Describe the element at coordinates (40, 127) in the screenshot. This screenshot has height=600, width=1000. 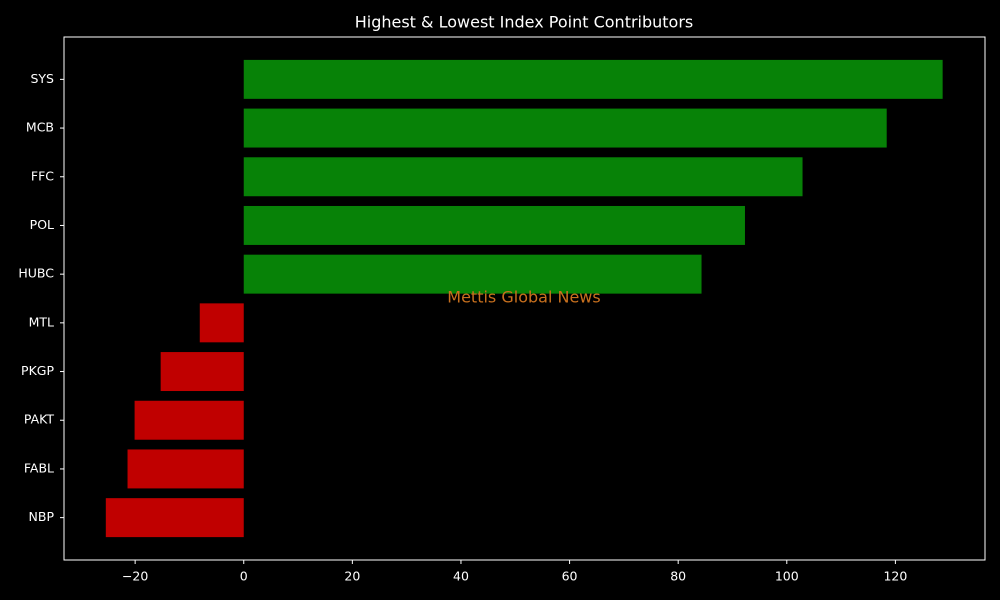
I see `y-tick-label: MCB` at that location.